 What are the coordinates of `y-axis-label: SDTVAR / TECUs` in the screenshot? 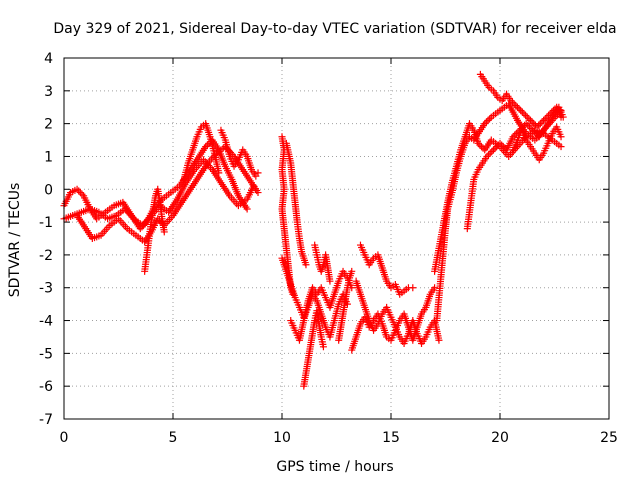 It's located at (15, 240).